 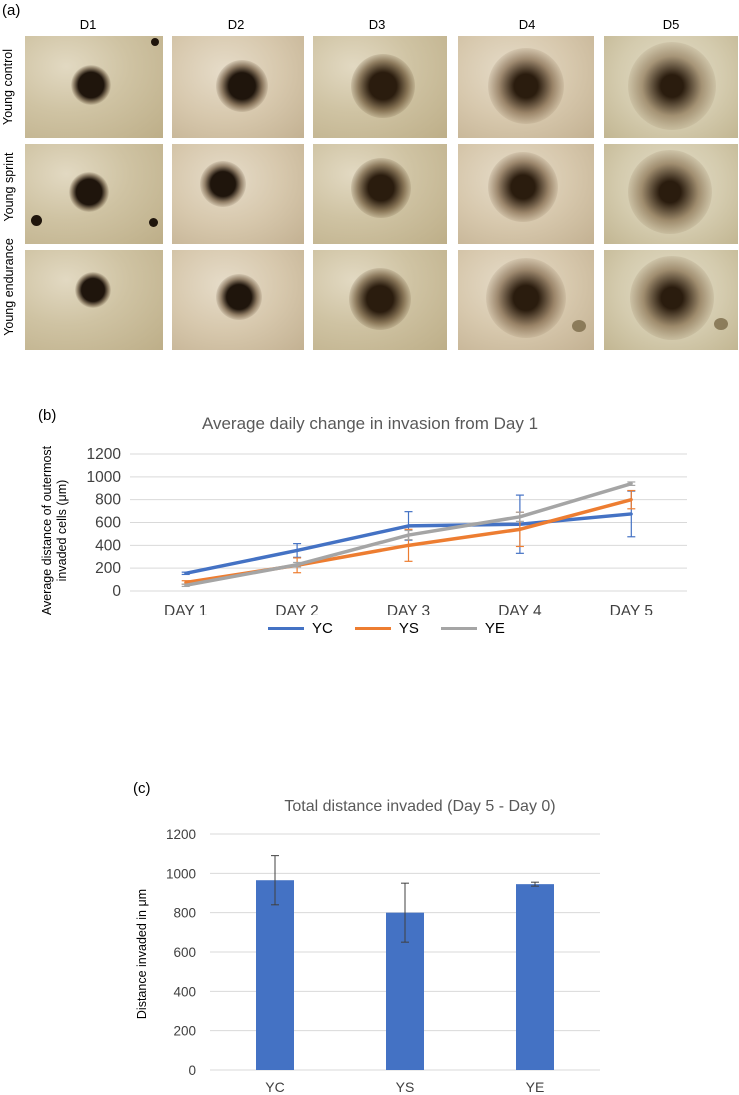 What do you see at coordinates (526, 194) in the screenshot?
I see `micrograph-young-sprint-d4` at bounding box center [526, 194].